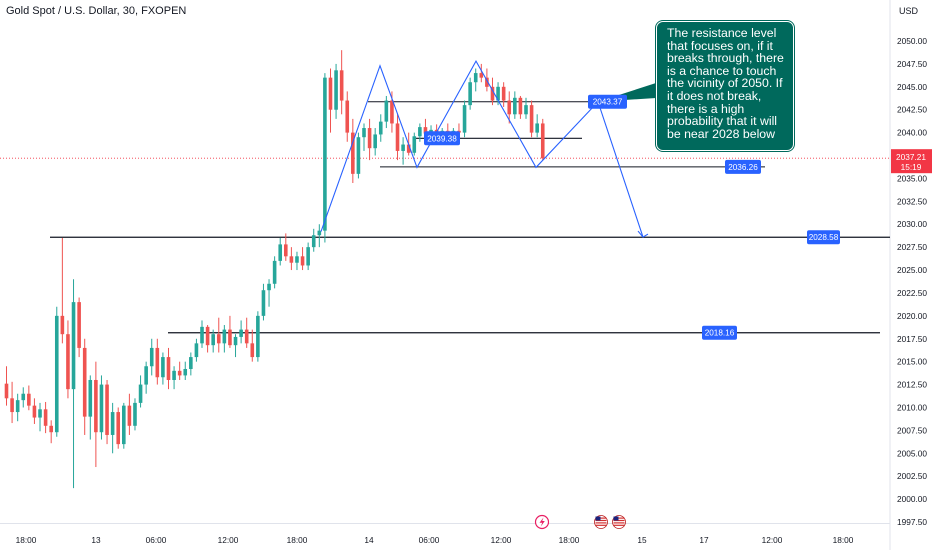 This screenshot has height=555, width=932. What do you see at coordinates (627, 92) in the screenshot?
I see `note-pointer` at bounding box center [627, 92].